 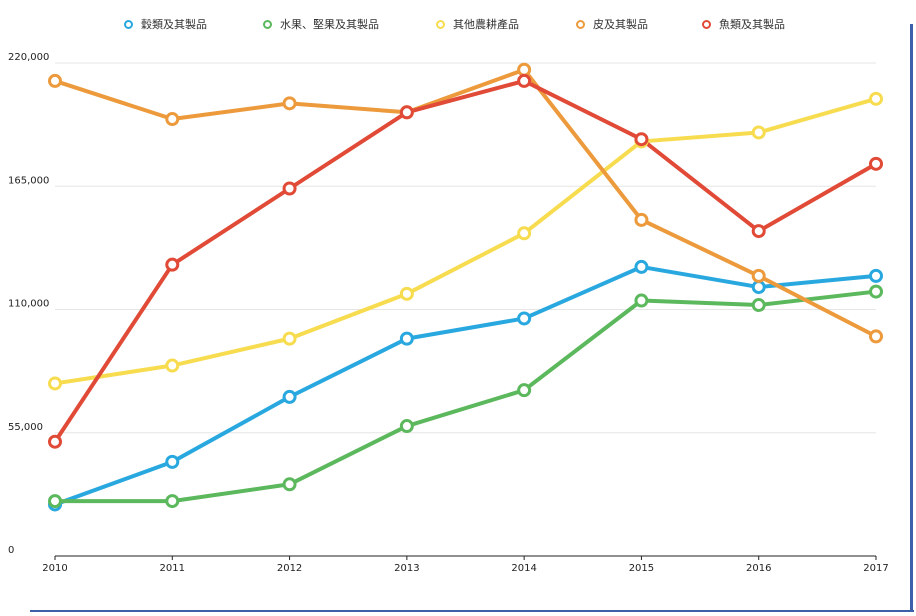 I want to click on legend-item: 其他農耕產品, so click(x=477, y=24).